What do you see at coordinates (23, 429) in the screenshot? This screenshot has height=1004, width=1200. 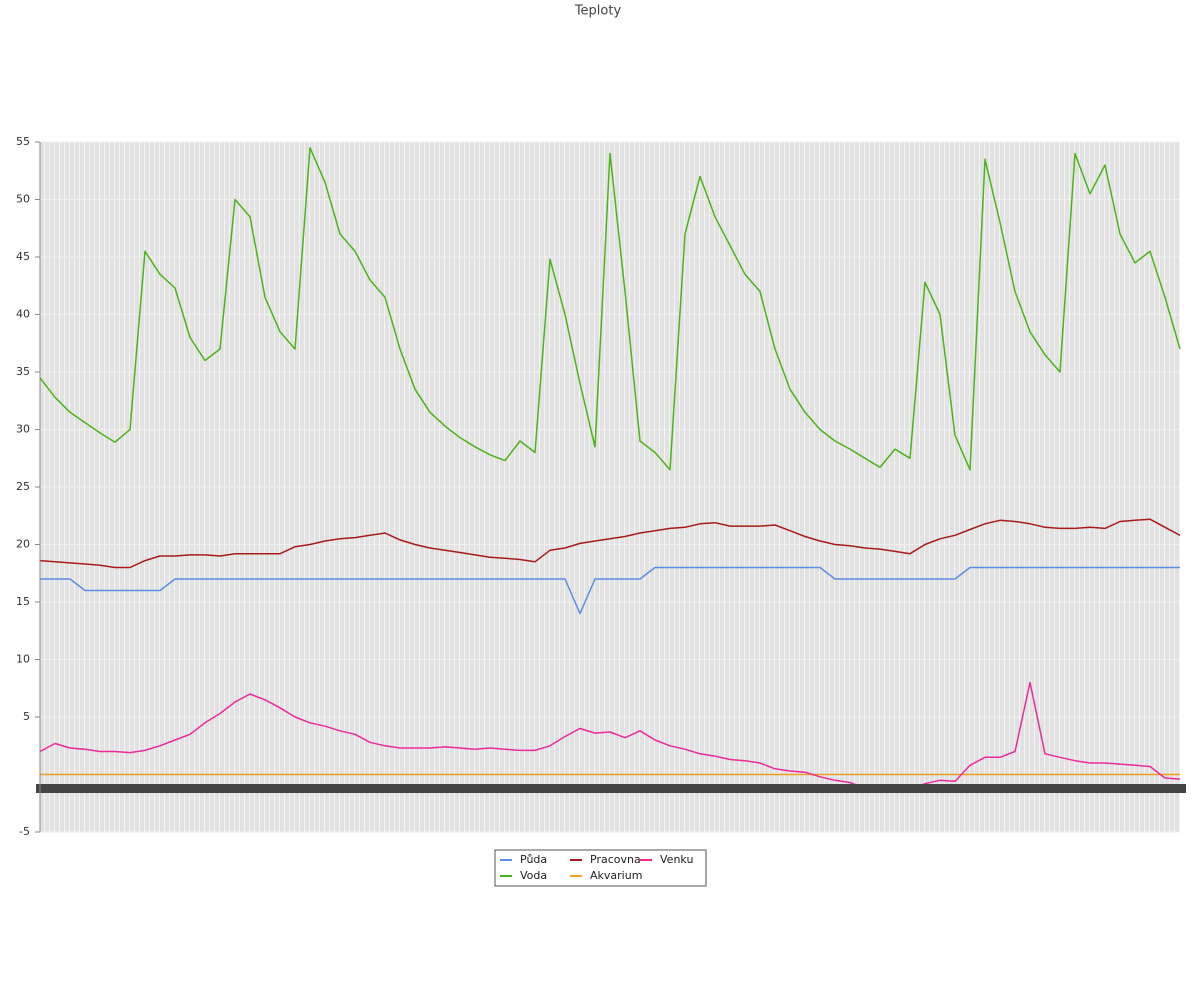 I see `y-tick-label: 30` at bounding box center [23, 429].